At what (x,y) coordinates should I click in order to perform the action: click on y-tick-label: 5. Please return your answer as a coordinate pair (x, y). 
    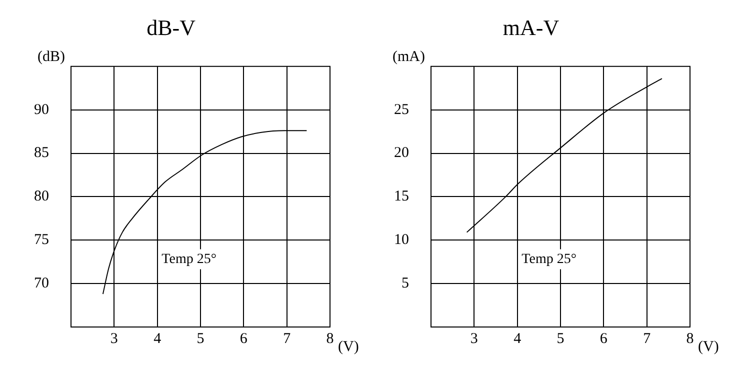
    Looking at the image, I should click on (405, 284).